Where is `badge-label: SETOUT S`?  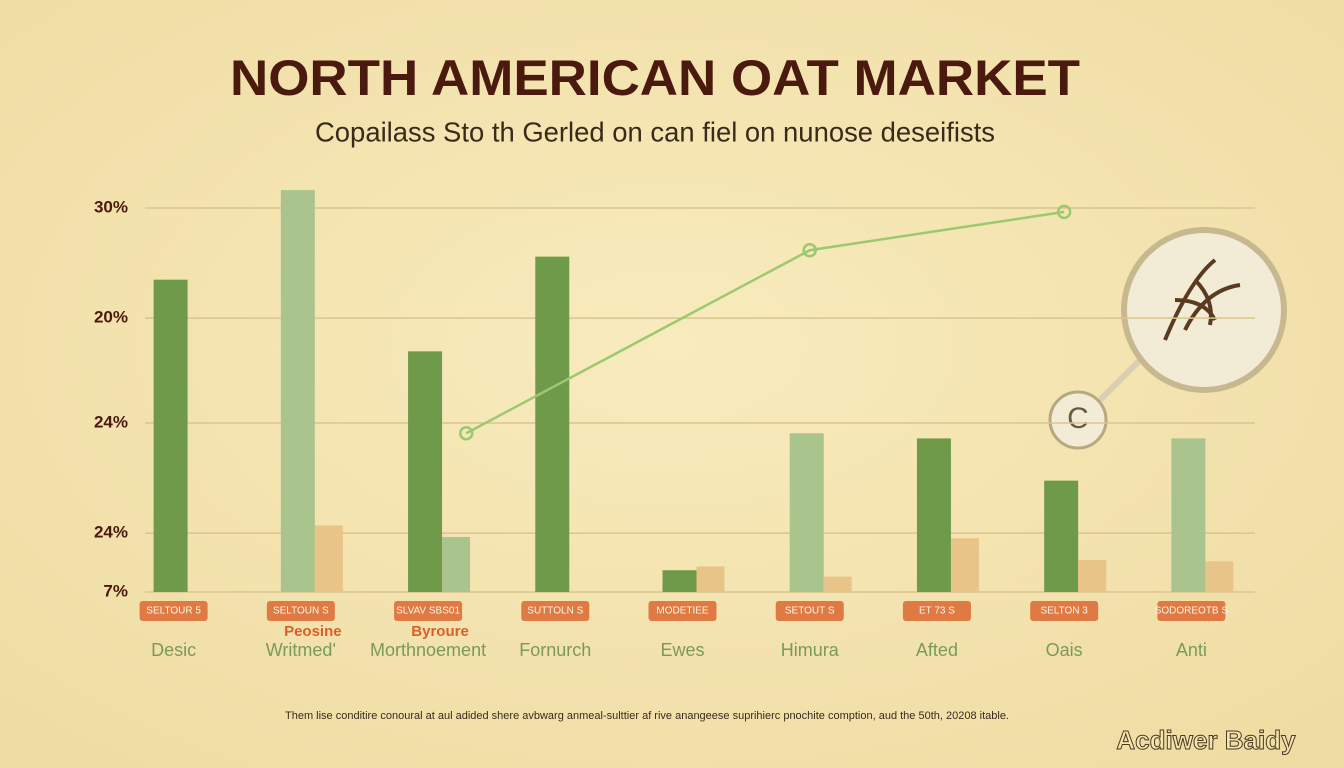 badge-label: SETOUT S is located at coordinates (810, 611).